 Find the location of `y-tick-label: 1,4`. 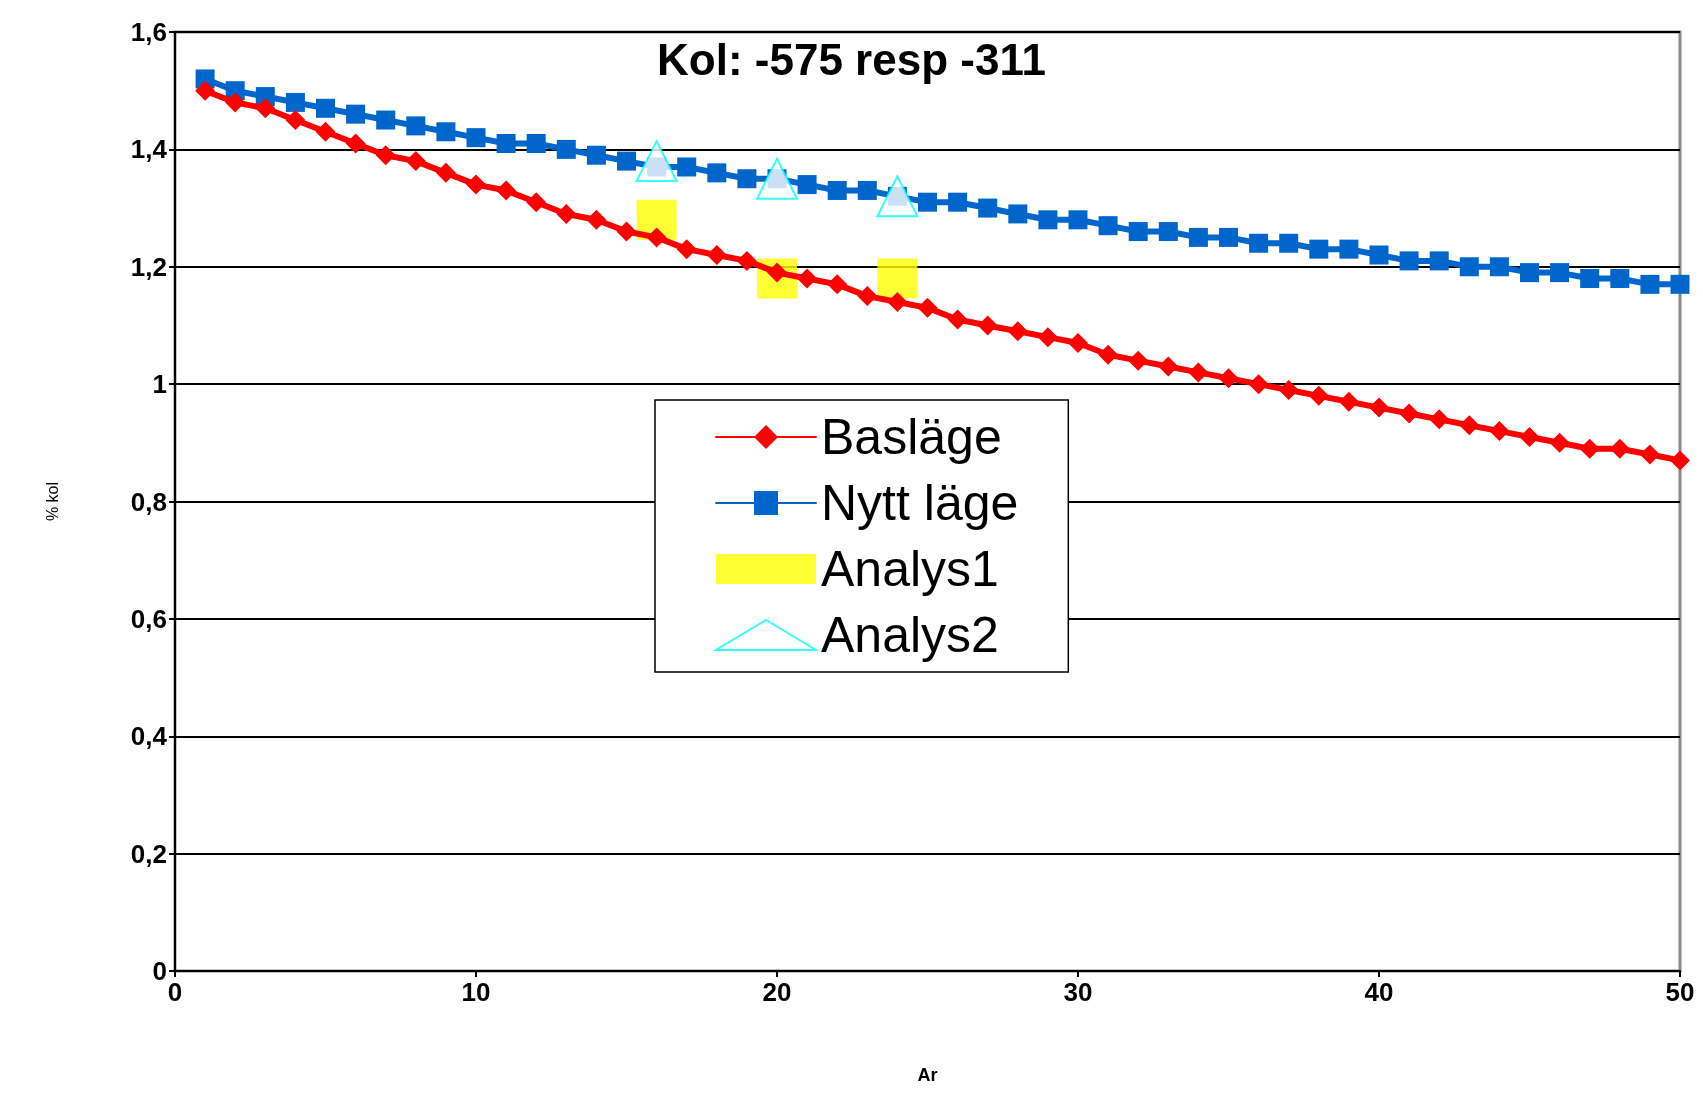

y-tick-label: 1,4 is located at coordinates (149, 149).